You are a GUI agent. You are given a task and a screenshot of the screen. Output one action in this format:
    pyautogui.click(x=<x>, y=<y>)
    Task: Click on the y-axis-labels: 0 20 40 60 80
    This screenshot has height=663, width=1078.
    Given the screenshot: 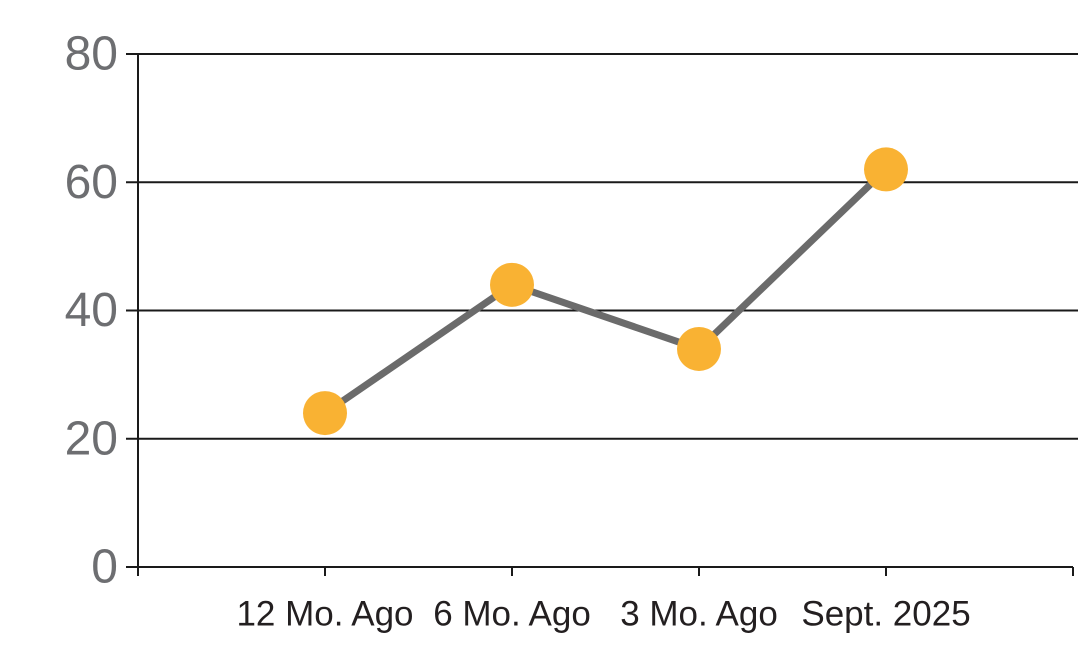 What is the action you would take?
    pyautogui.click(x=91, y=311)
    